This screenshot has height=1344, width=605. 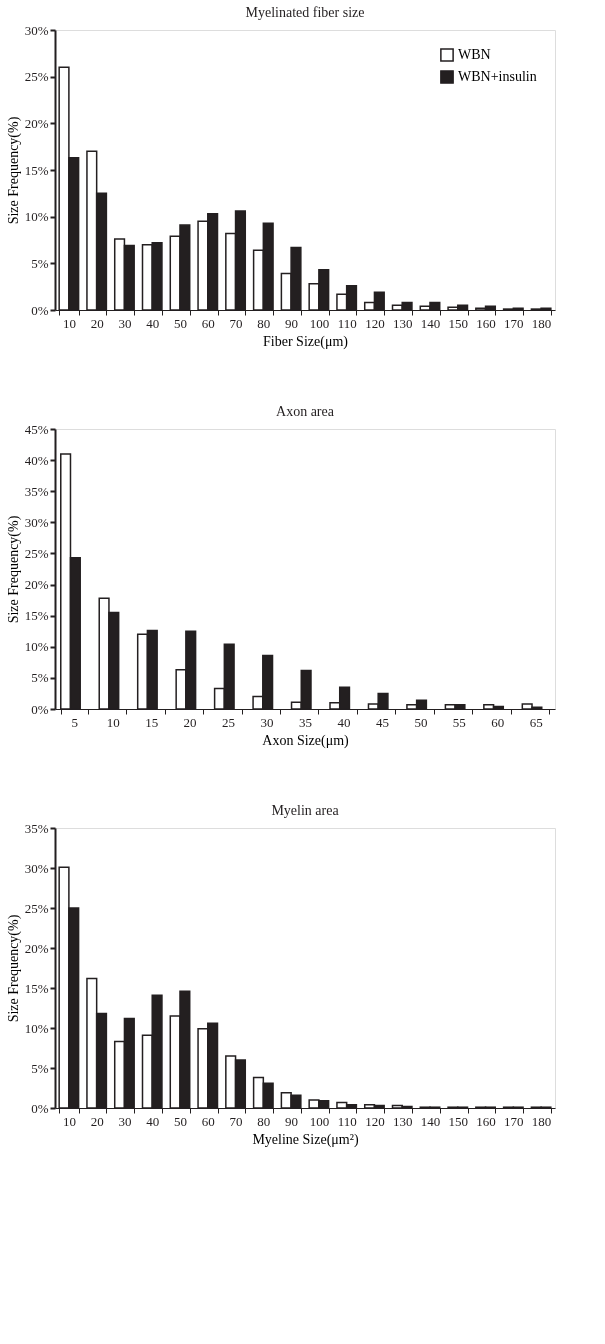 What do you see at coordinates (305, 12) in the screenshot?
I see `chart-title: Myelinated fiber size` at bounding box center [305, 12].